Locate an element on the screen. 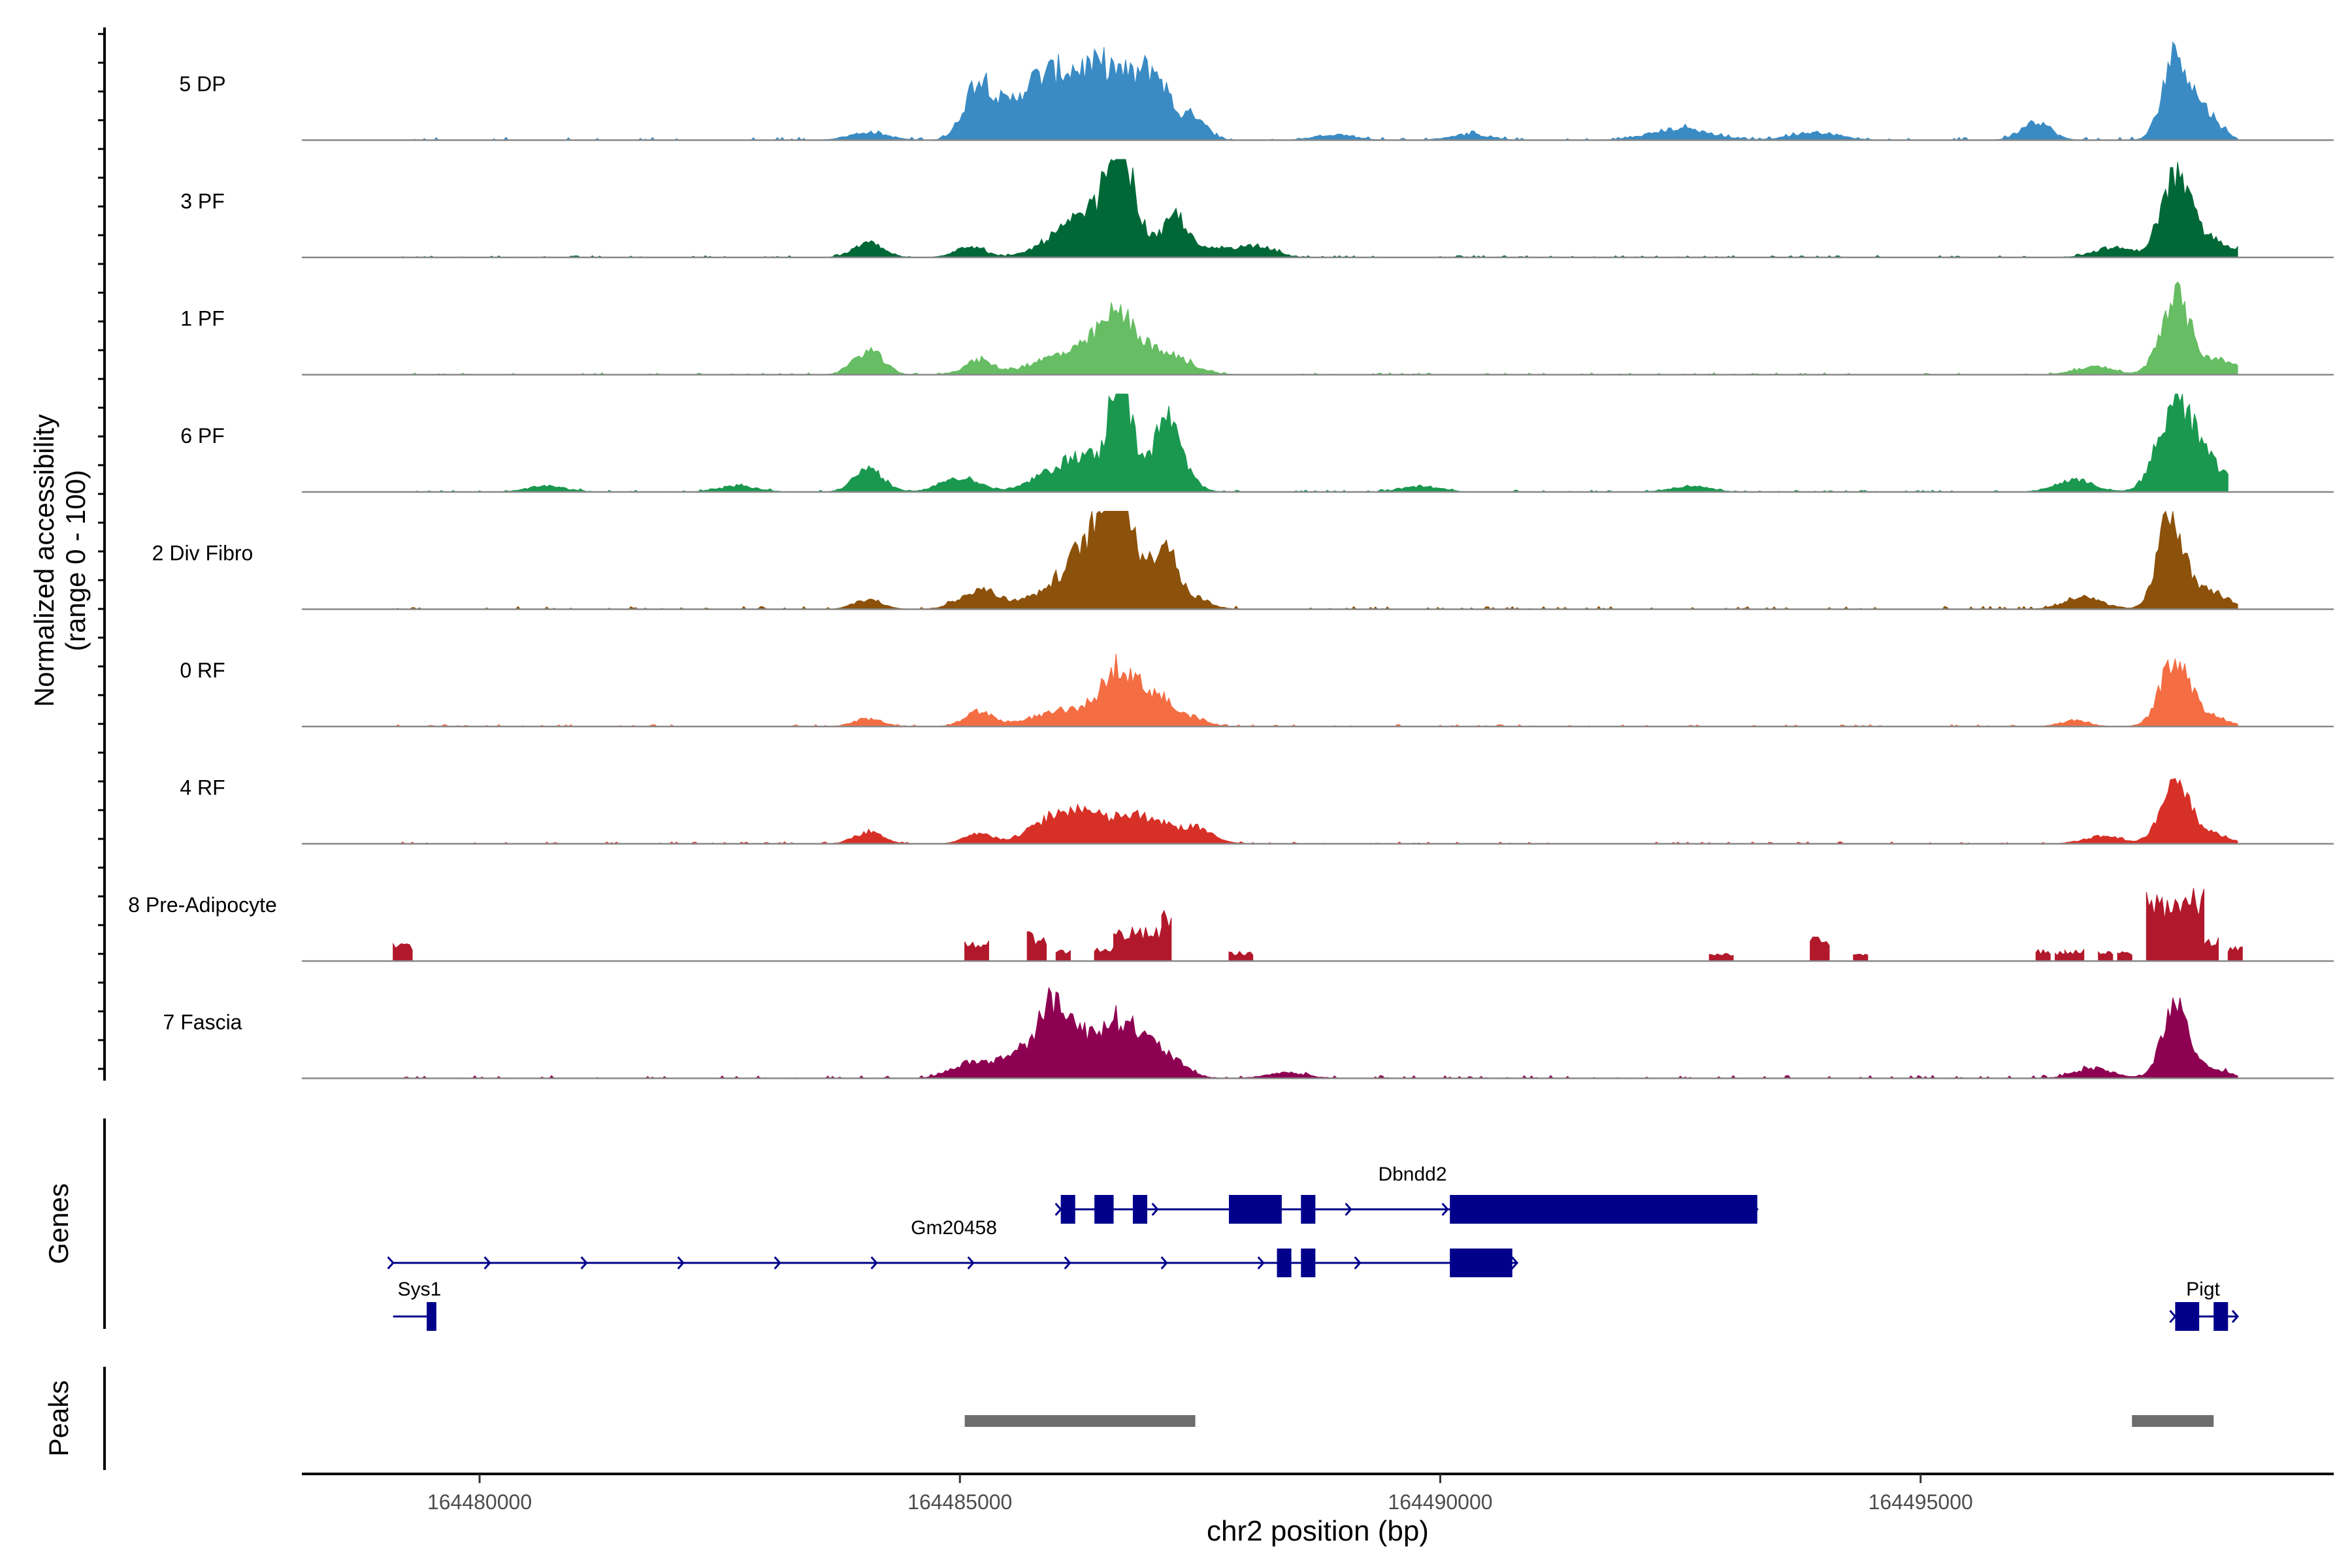  x-axis-ticks: 164480000 164485000 164490000 164495000 is located at coordinates (1200, 1494).